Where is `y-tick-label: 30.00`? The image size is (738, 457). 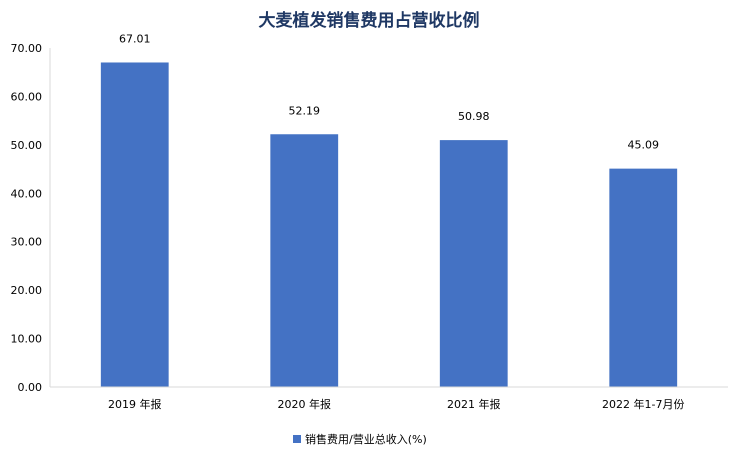
y-tick-label: 30.00 is located at coordinates (27, 242).